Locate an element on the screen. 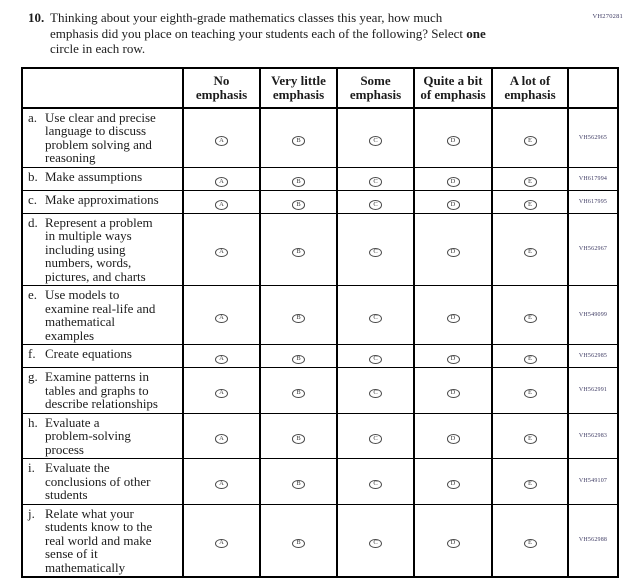  header-empty-cell is located at coordinates (102, 88).